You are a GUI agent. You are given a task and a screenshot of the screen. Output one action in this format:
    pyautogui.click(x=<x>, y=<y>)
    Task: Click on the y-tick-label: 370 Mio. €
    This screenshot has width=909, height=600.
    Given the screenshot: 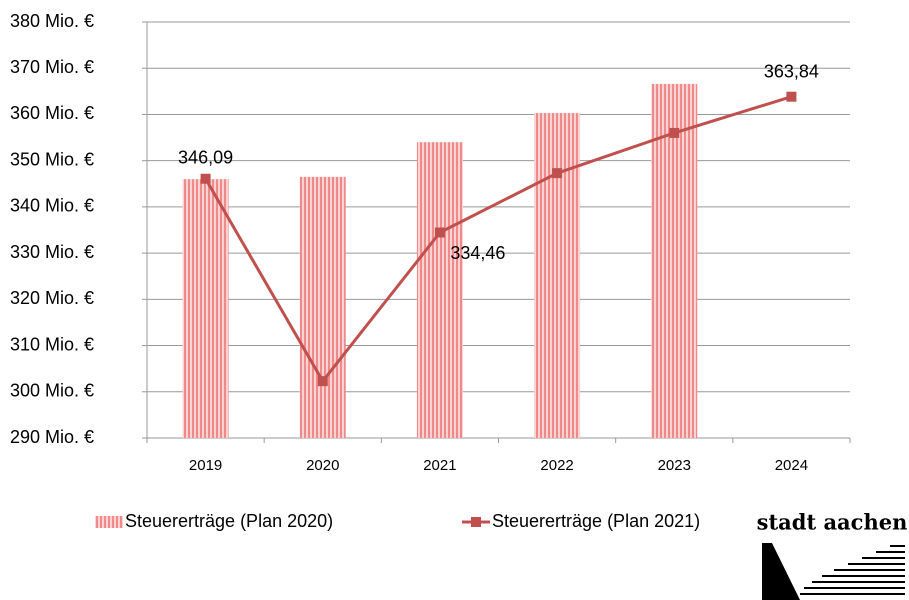 What is the action you would take?
    pyautogui.click(x=52, y=67)
    